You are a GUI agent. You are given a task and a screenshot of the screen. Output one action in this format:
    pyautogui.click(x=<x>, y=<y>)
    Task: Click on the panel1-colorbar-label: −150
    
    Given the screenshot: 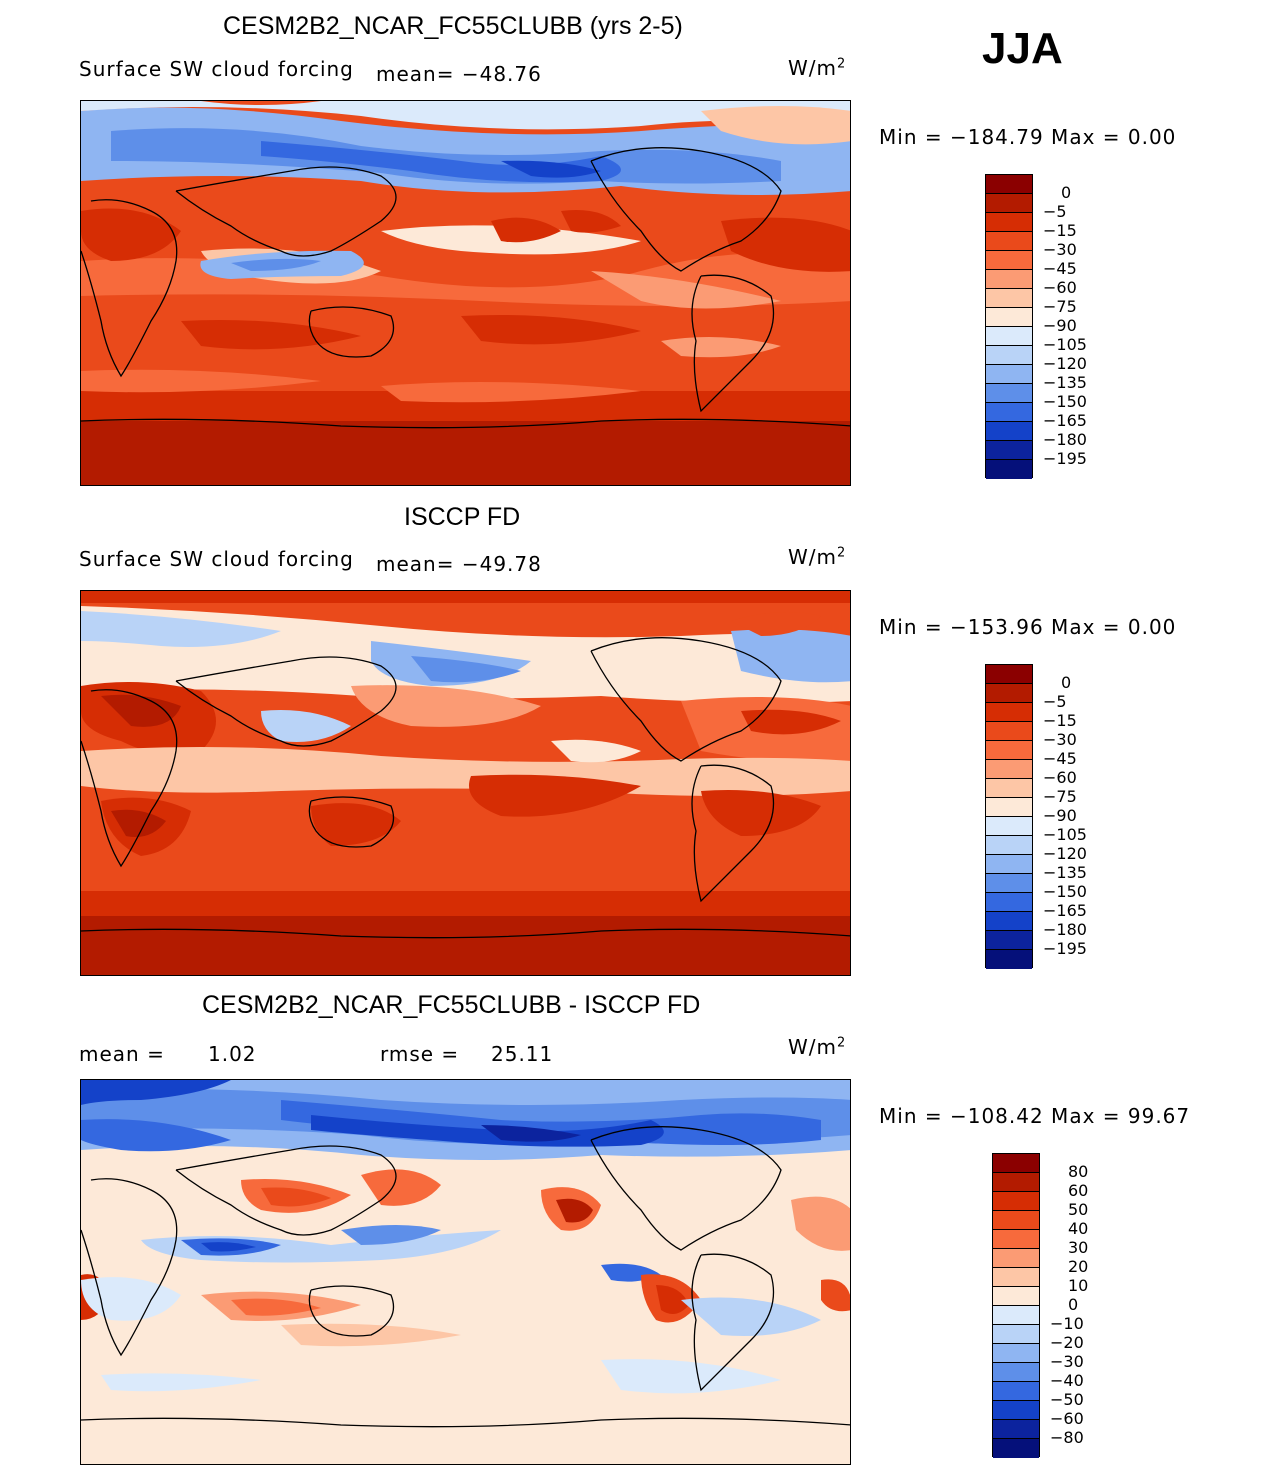 What is the action you would take?
    pyautogui.click(x=1065, y=401)
    